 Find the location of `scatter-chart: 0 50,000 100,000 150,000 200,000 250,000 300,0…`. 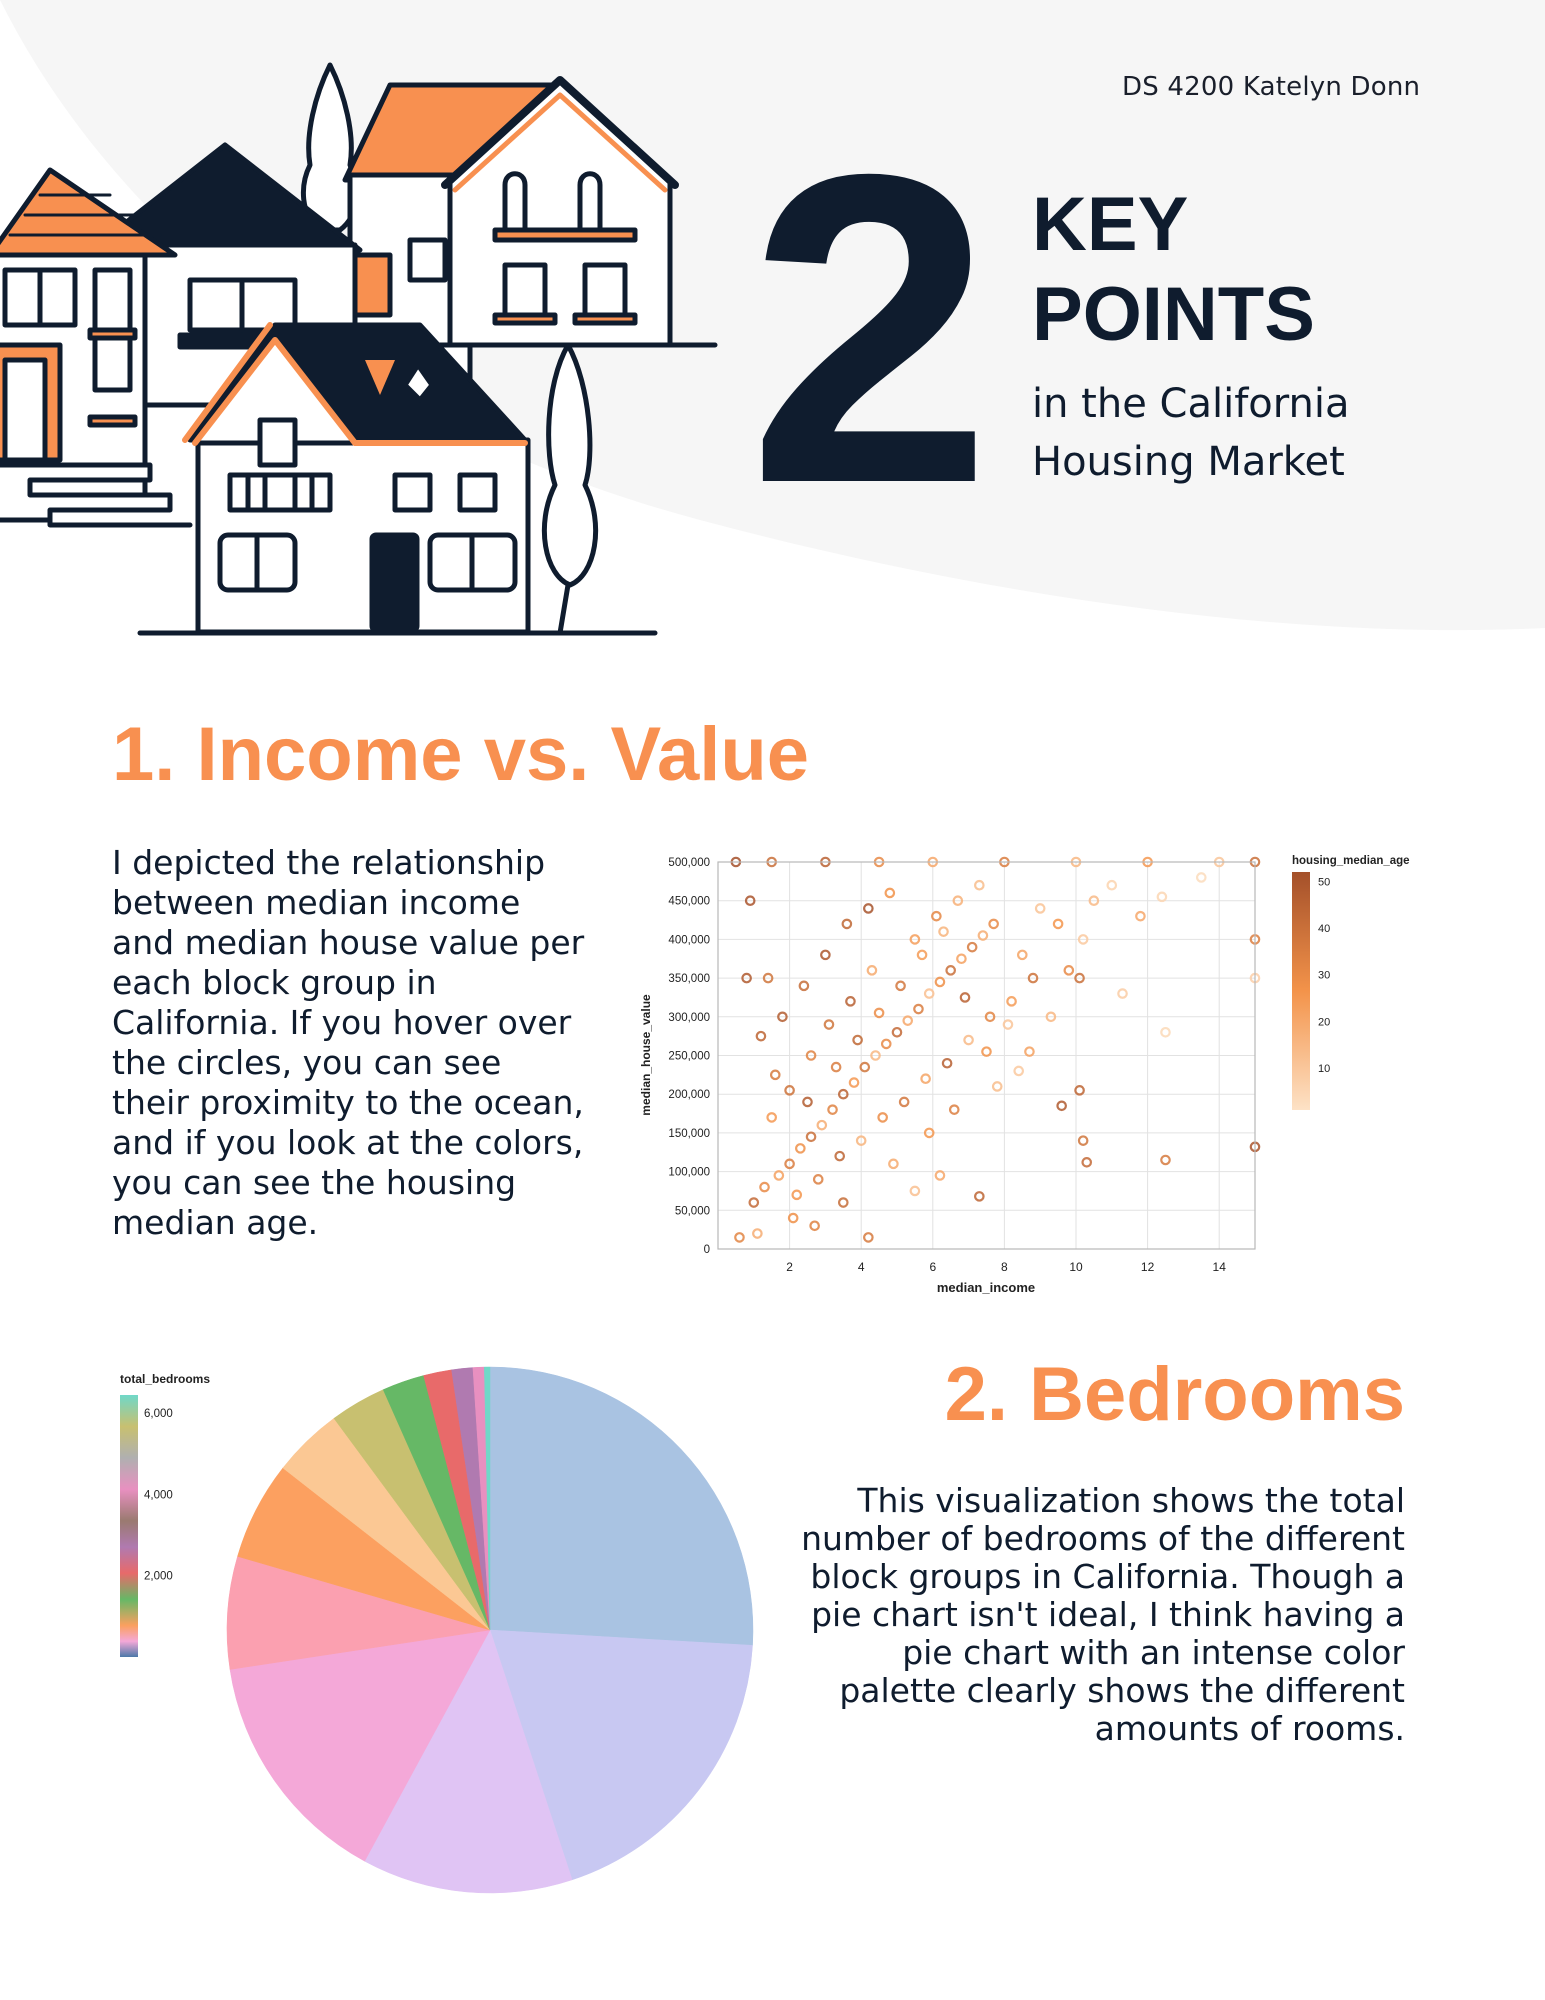

scatter-chart: 0 50,000 100,000 150,000 200,000 250,000 300,0… is located at coordinates (1040, 1075).